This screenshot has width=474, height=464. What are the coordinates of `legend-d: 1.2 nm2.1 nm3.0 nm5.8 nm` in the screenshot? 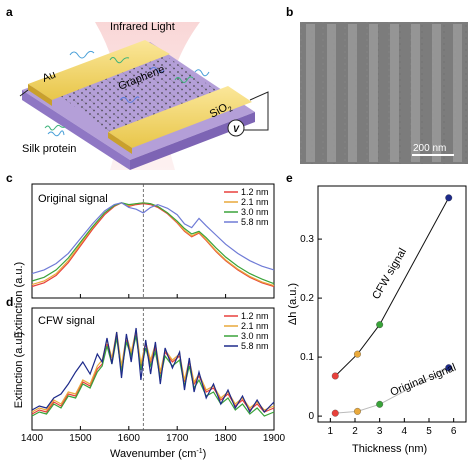 It's located at (246, 331).